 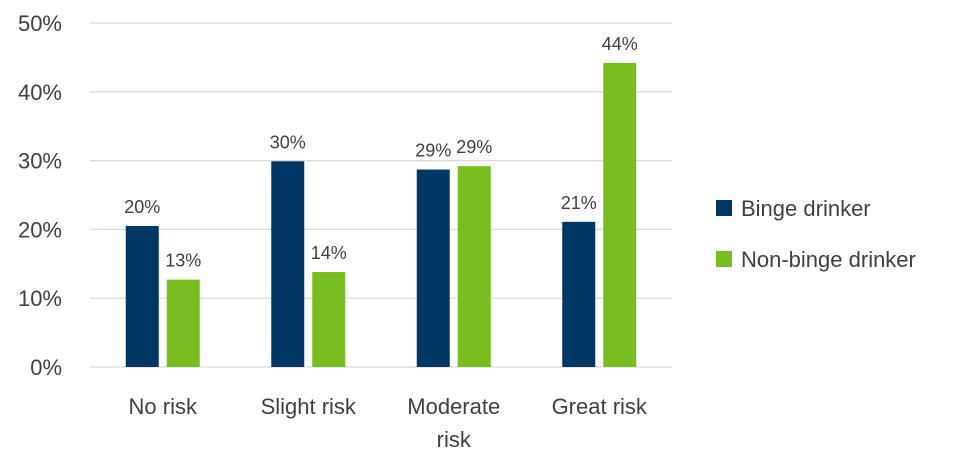 What do you see at coordinates (40, 229) in the screenshot?
I see `y-tick-label: 20%` at bounding box center [40, 229].